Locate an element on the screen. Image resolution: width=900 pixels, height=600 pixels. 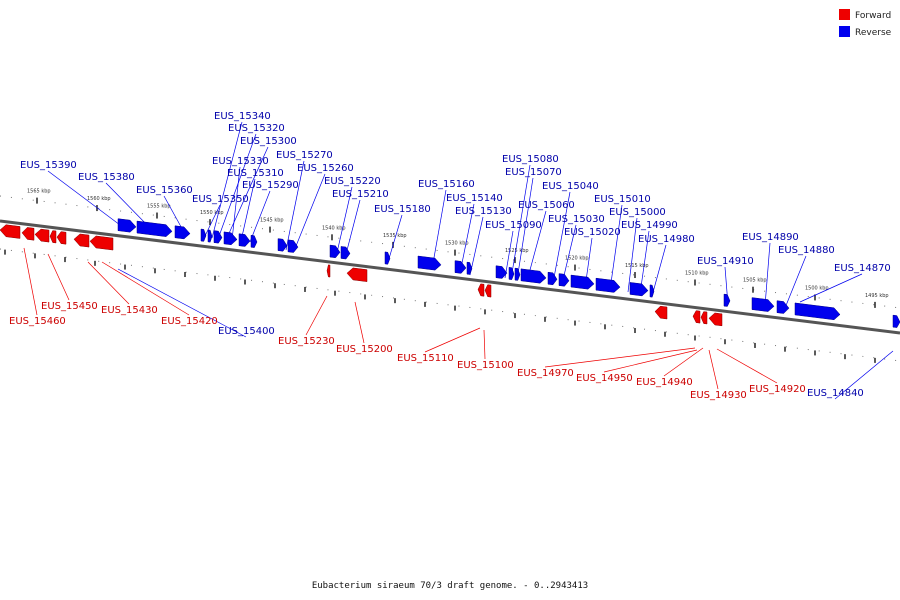
gene-label: EUS_15340 is located at coordinates (242, 116).